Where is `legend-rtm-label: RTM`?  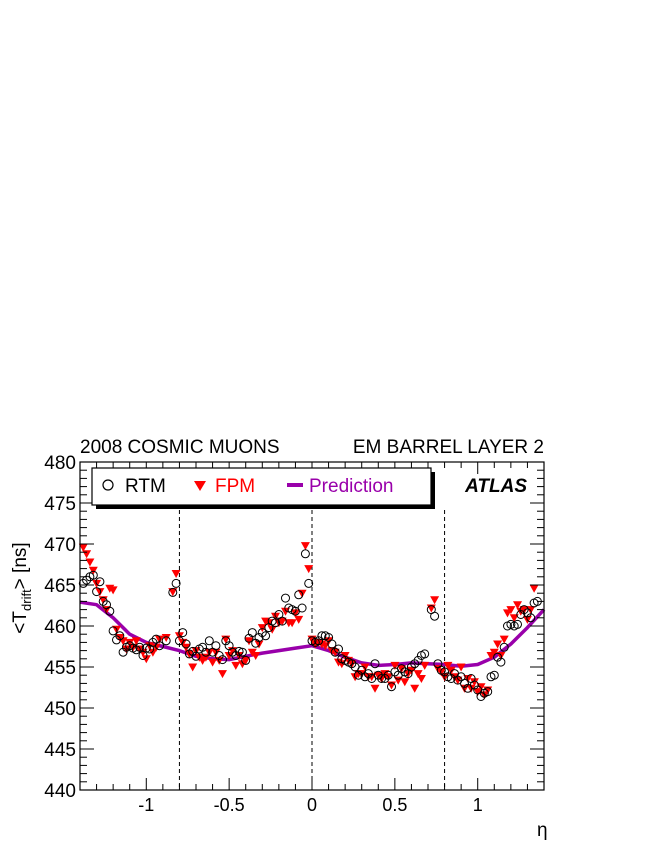 legend-rtm-label: RTM is located at coordinates (145, 486).